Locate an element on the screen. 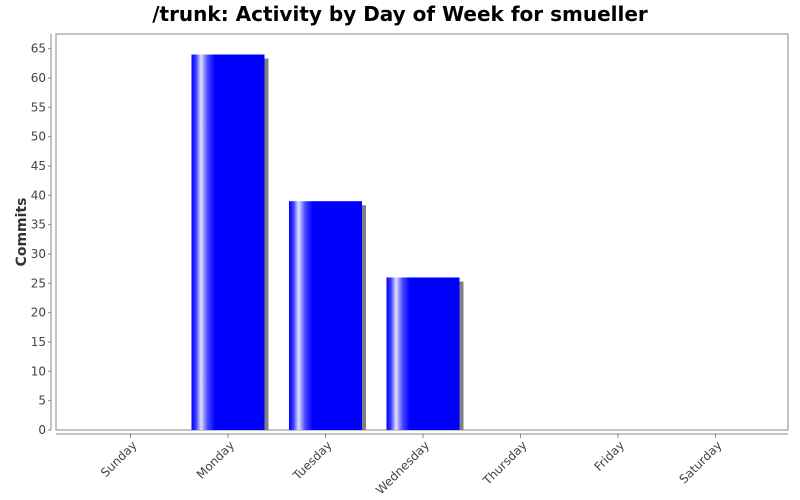  y-tick-label: 55 is located at coordinates (38, 107).